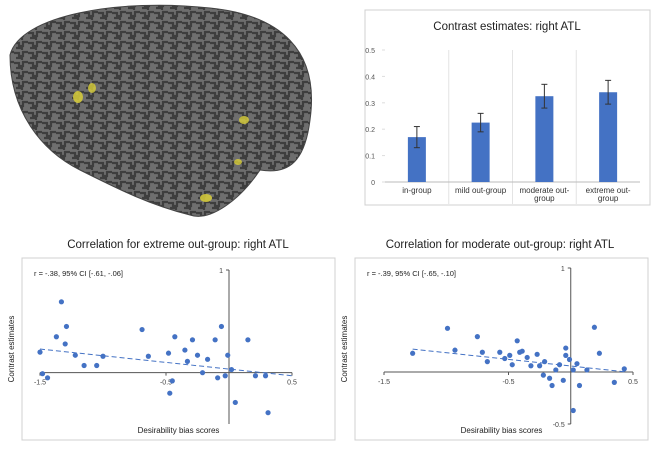 This screenshot has width=658, height=450. I want to click on x-tick-label: mild out-group, so click(481, 190).